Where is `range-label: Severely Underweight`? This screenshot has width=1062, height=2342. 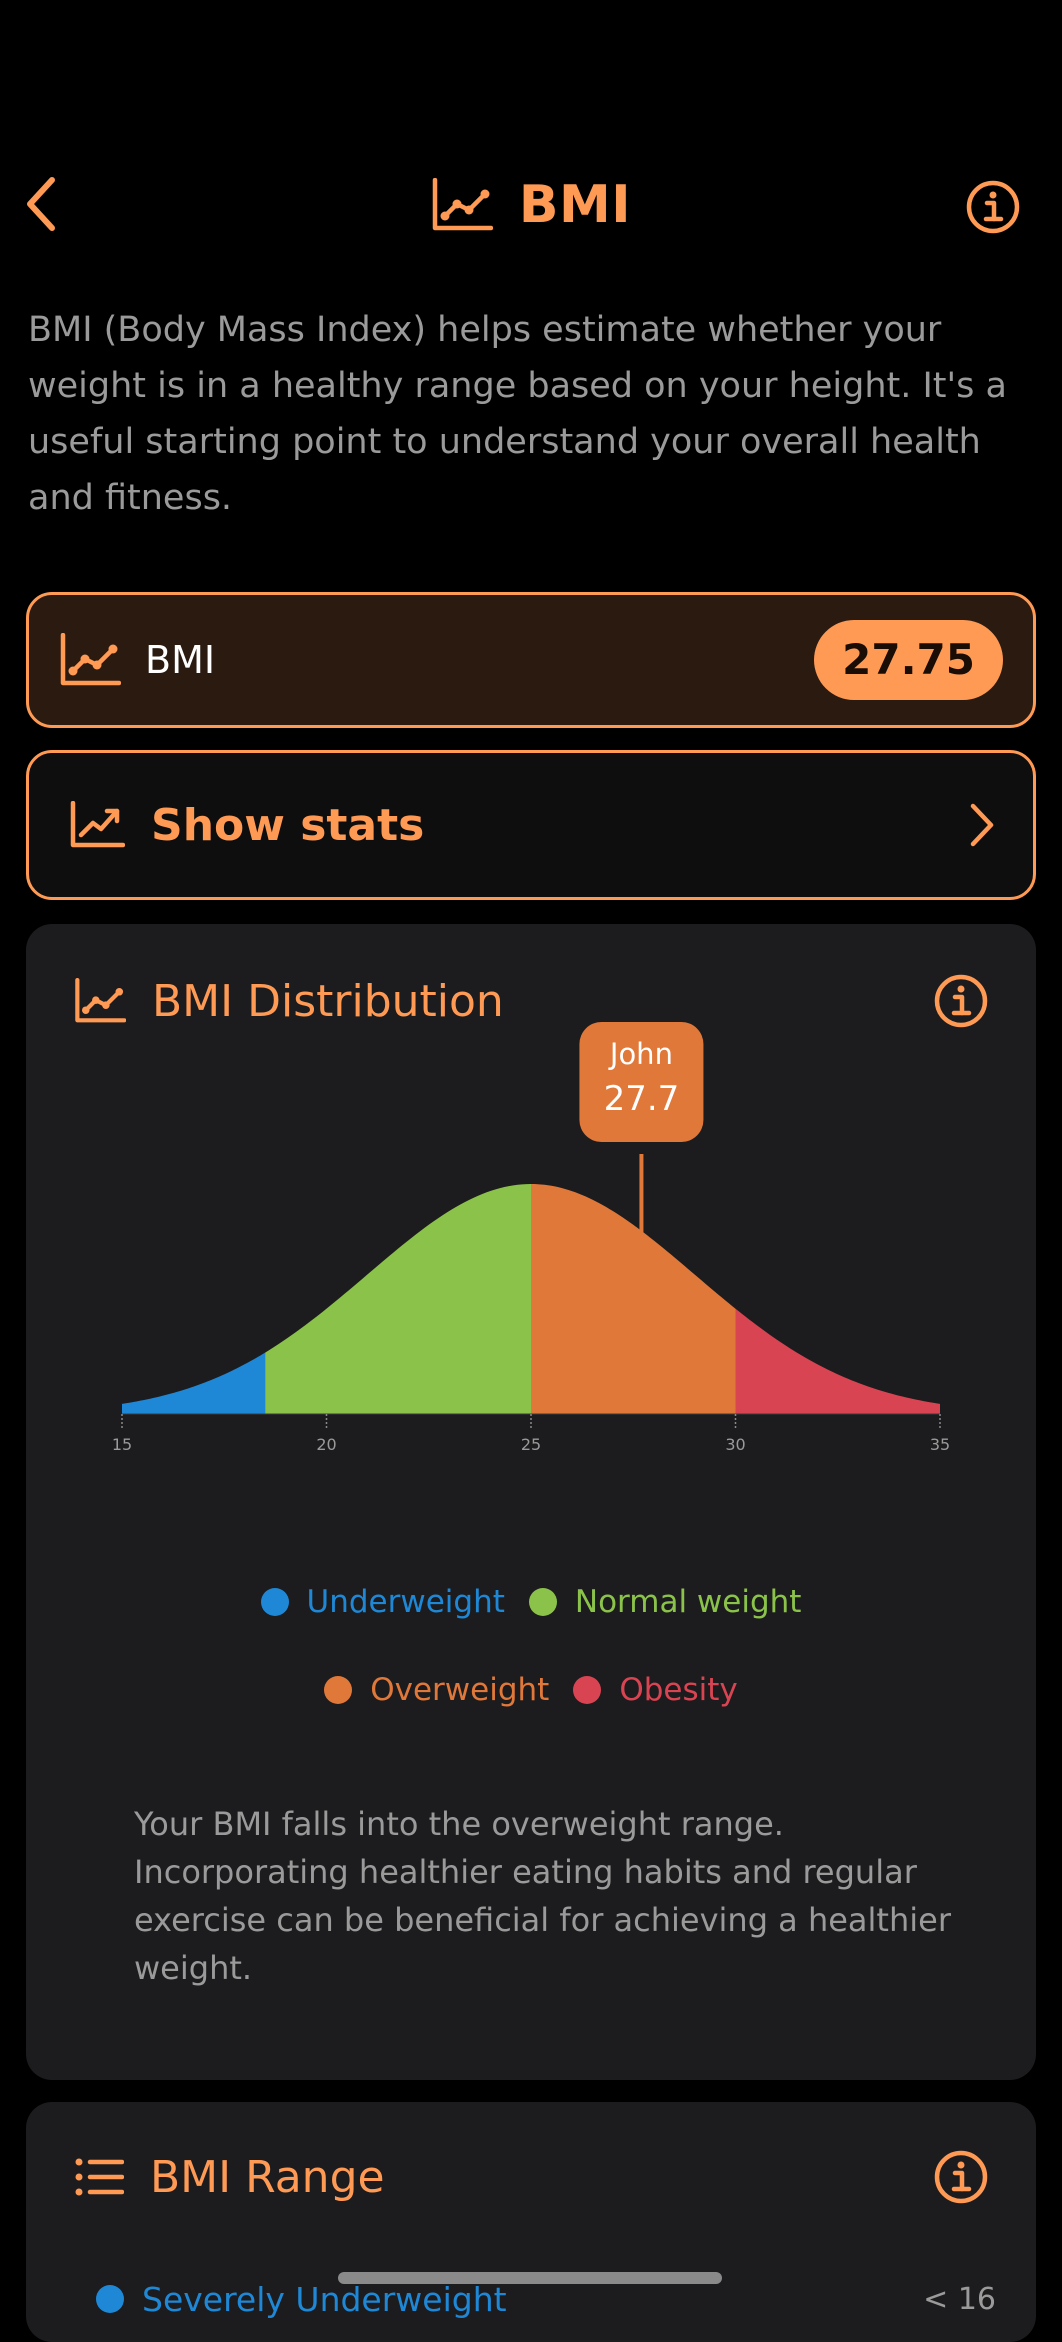 range-label: Severely Underweight is located at coordinates (324, 2299).